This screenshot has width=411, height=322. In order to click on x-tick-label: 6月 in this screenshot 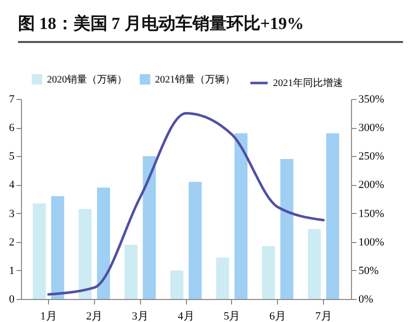, I will do `click(277, 316)`.